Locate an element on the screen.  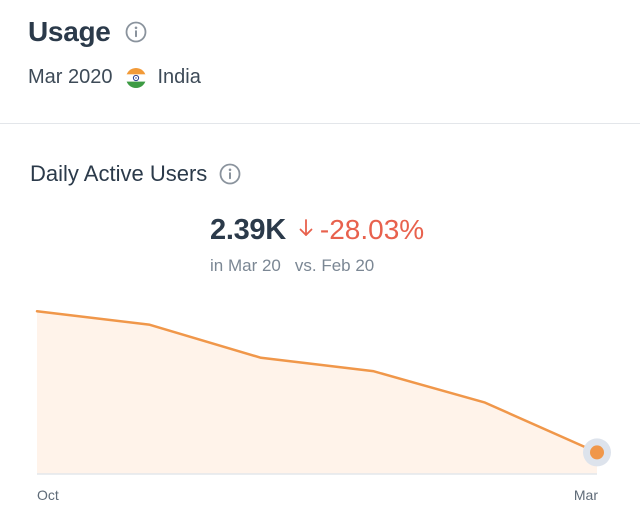
period-compare-label: in Mar 20 is located at coordinates (245, 265).